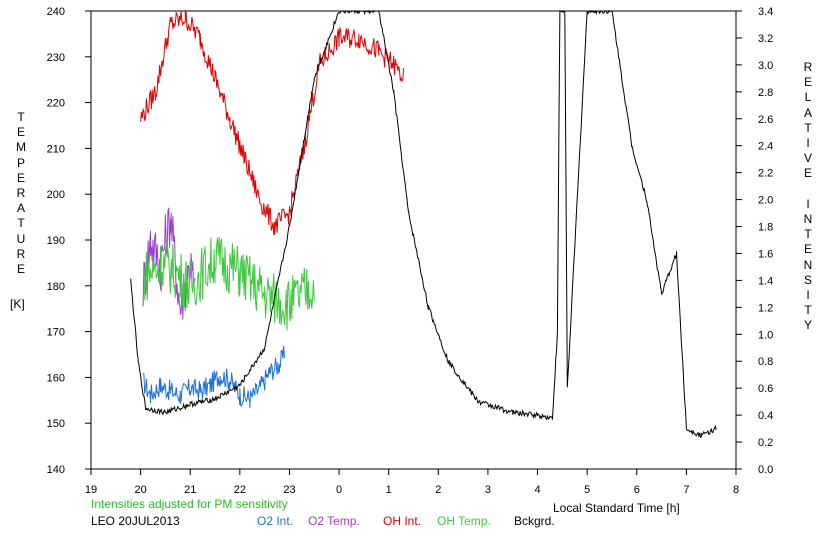  What do you see at coordinates (56, 378) in the screenshot?
I see `y-left-tick-label: 160` at bounding box center [56, 378].